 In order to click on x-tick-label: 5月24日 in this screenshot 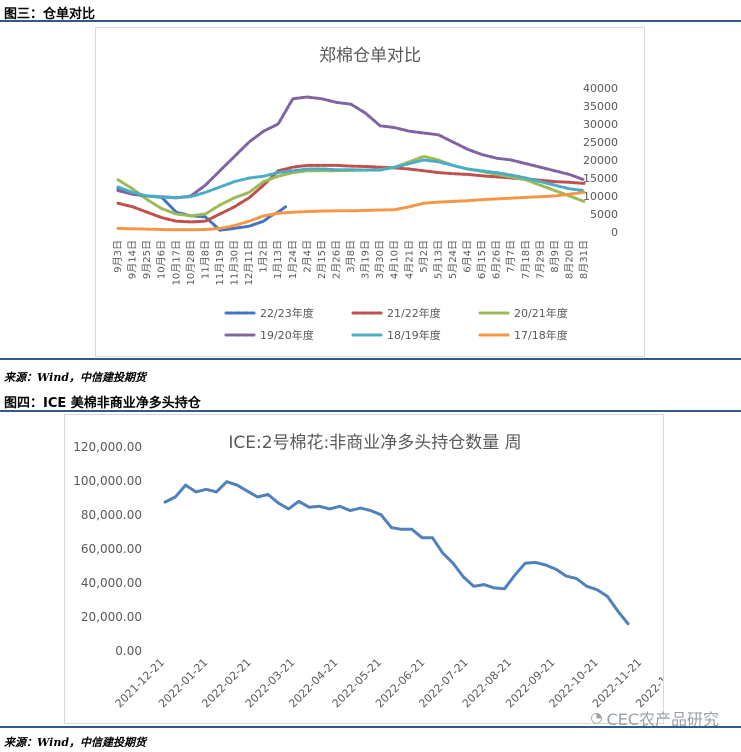, I will do `click(453, 259)`.